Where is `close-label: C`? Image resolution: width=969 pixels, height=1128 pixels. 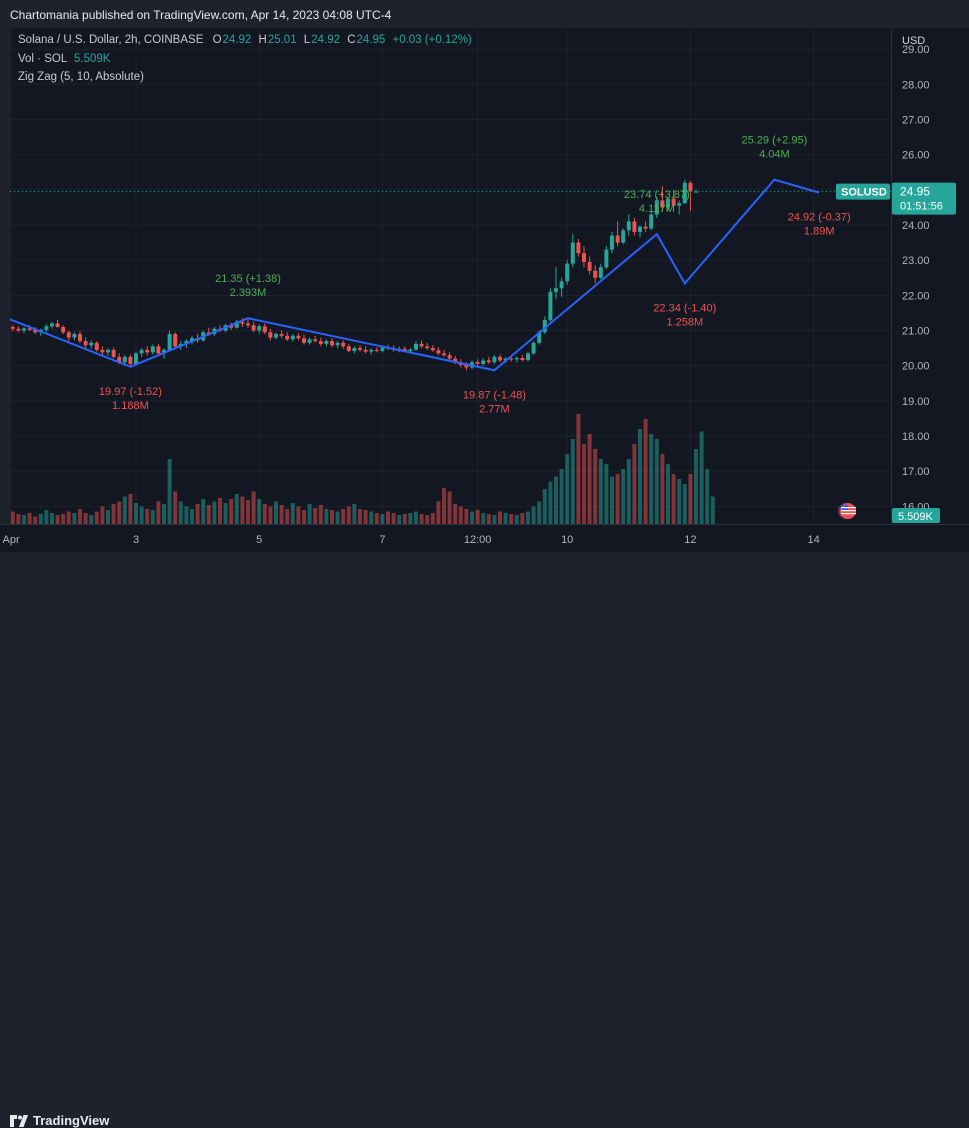 close-label: C is located at coordinates (351, 40).